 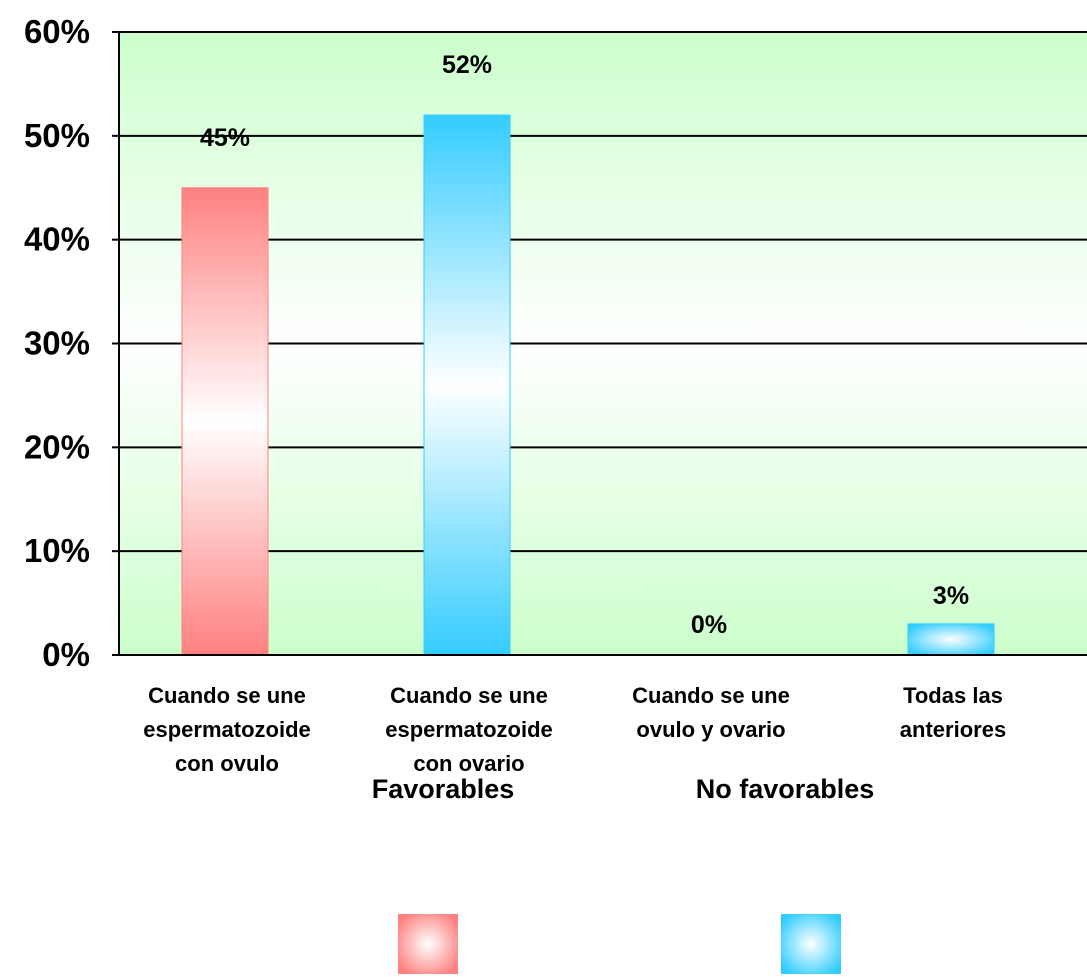 What do you see at coordinates (953, 729) in the screenshot?
I see `x-tick-label: anteriores` at bounding box center [953, 729].